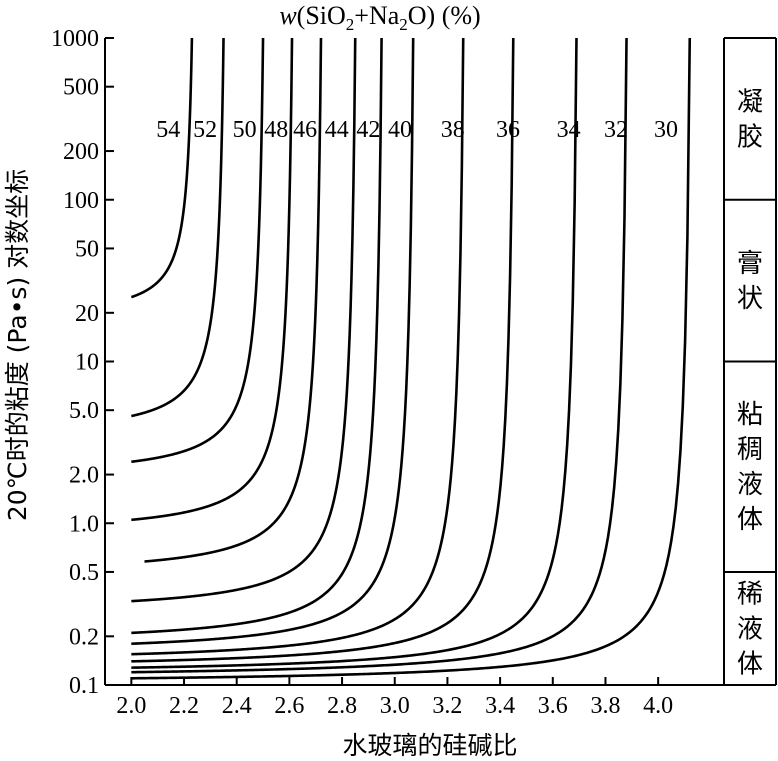  I want to click on series-label-36: 36, so click(508, 130).